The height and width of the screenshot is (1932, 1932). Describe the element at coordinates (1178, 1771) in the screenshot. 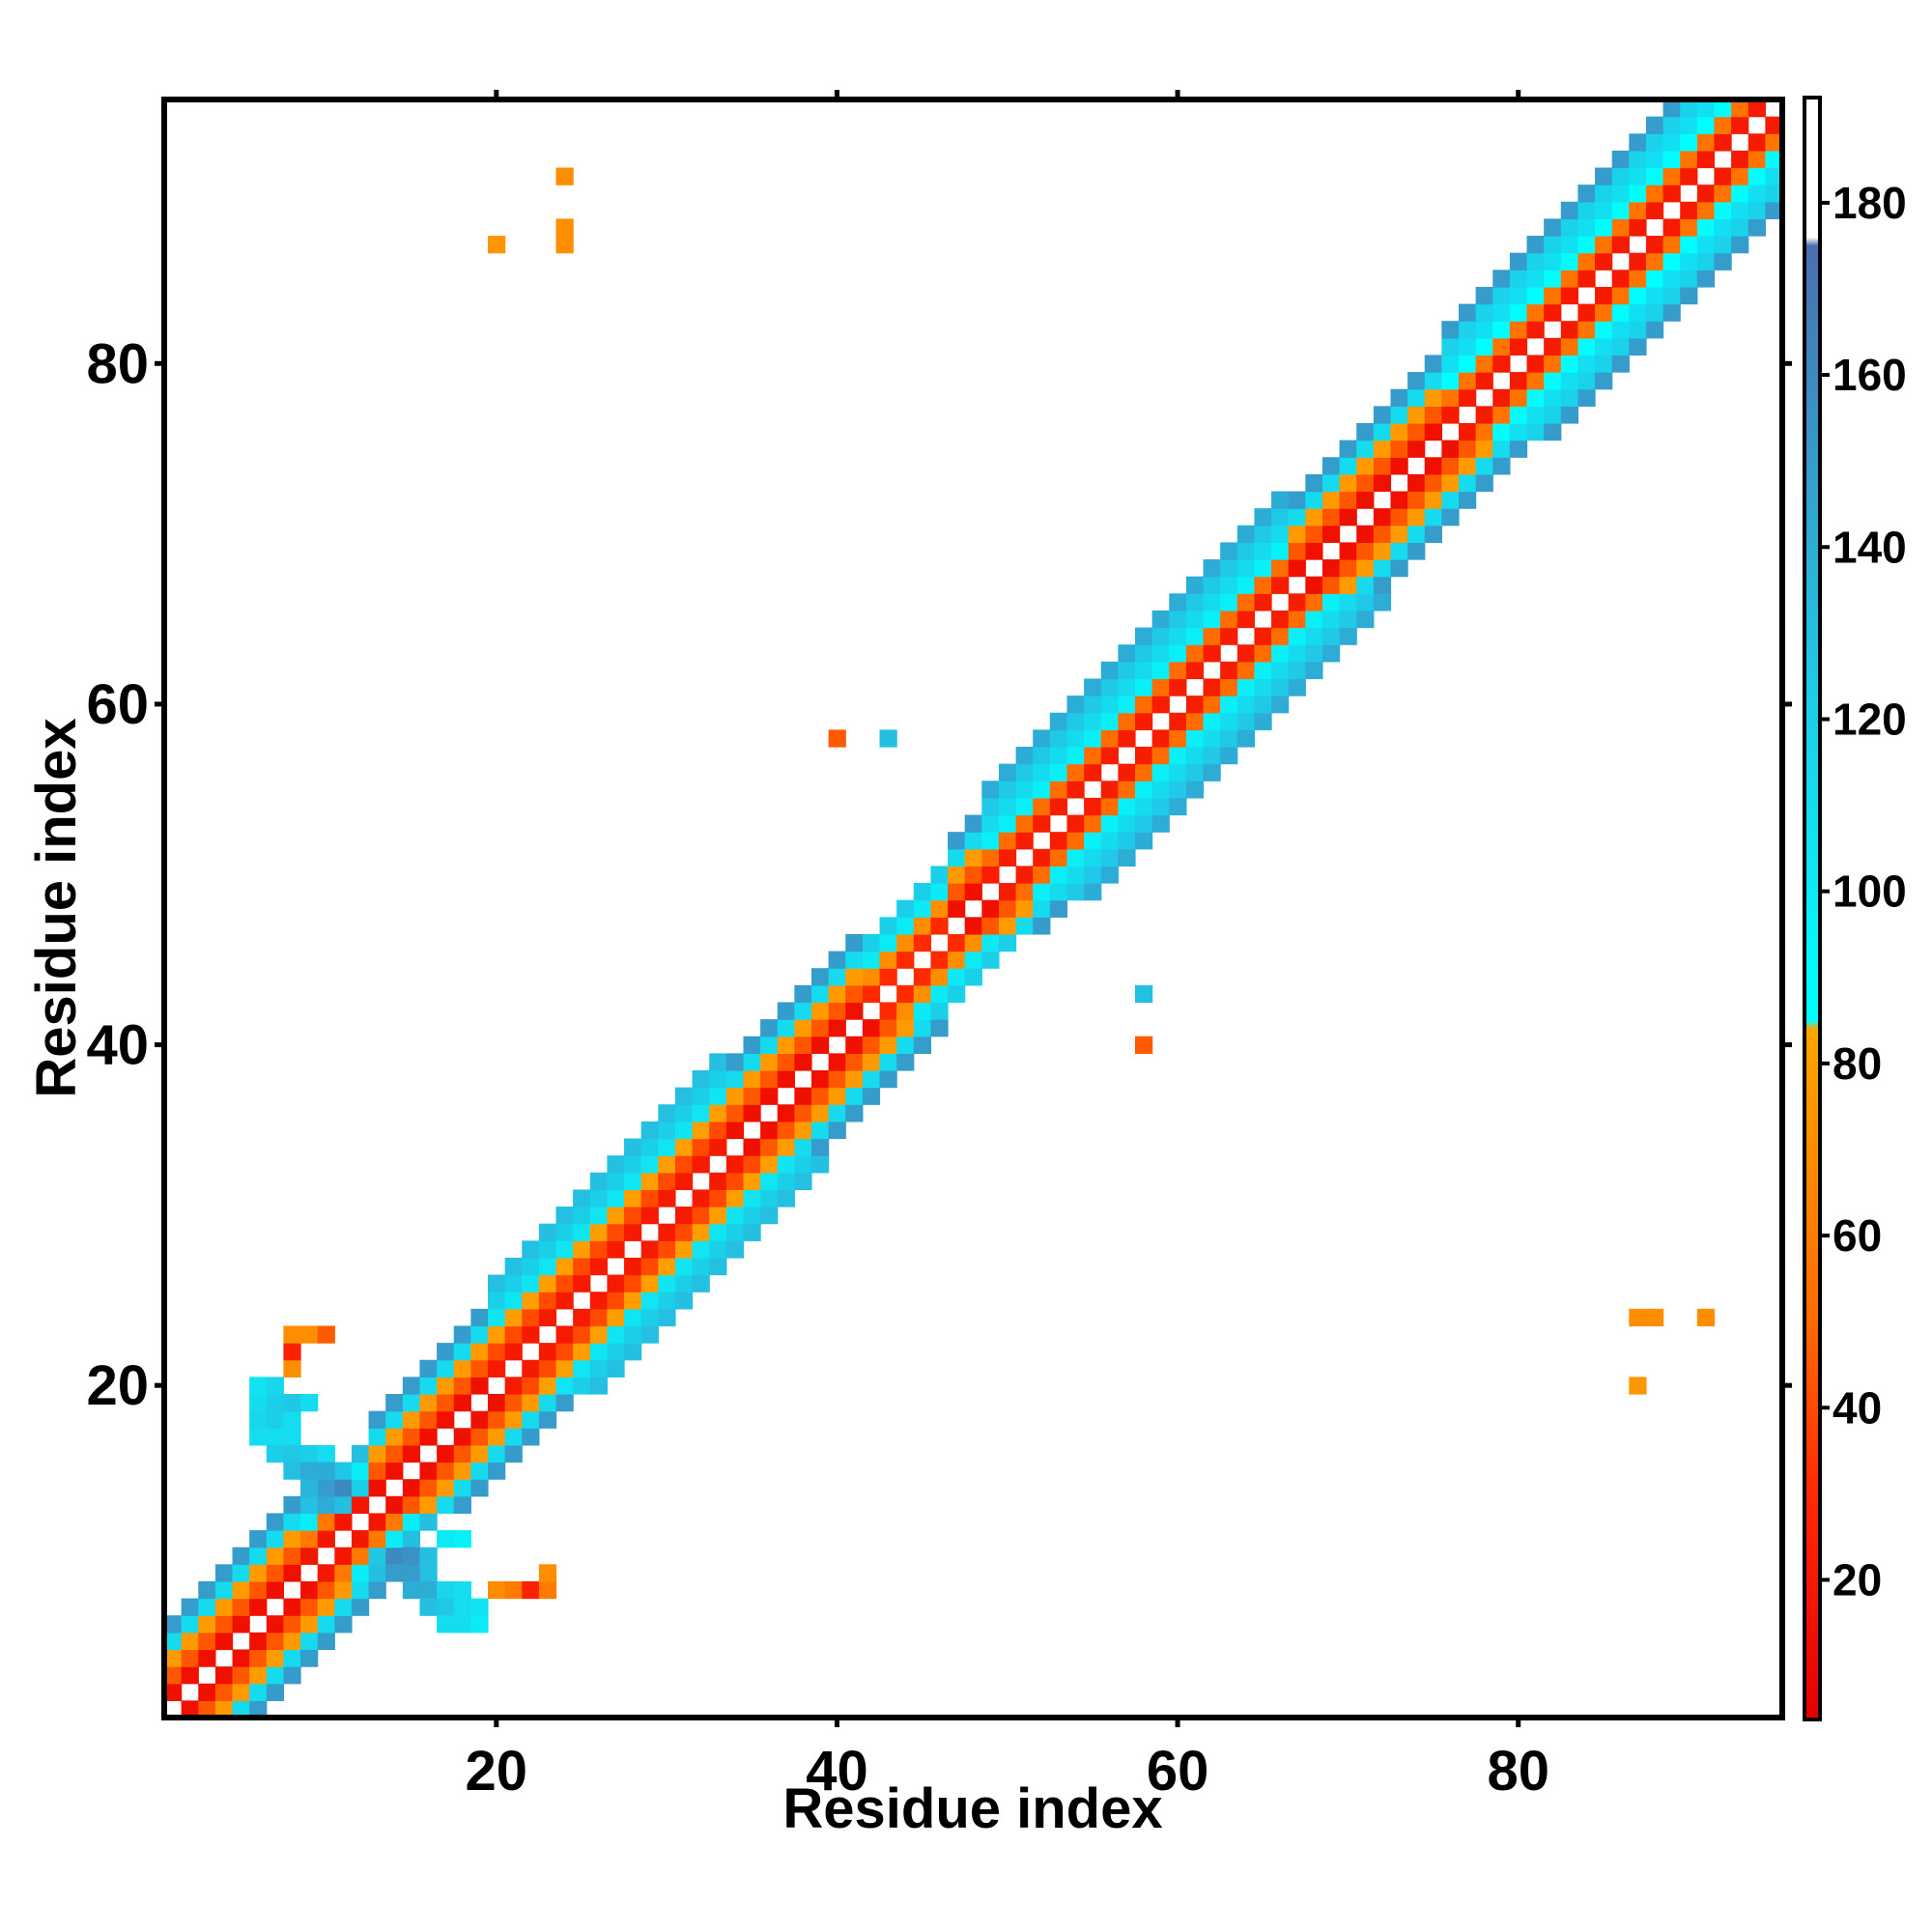

I see `x-tick-label: 60` at that location.